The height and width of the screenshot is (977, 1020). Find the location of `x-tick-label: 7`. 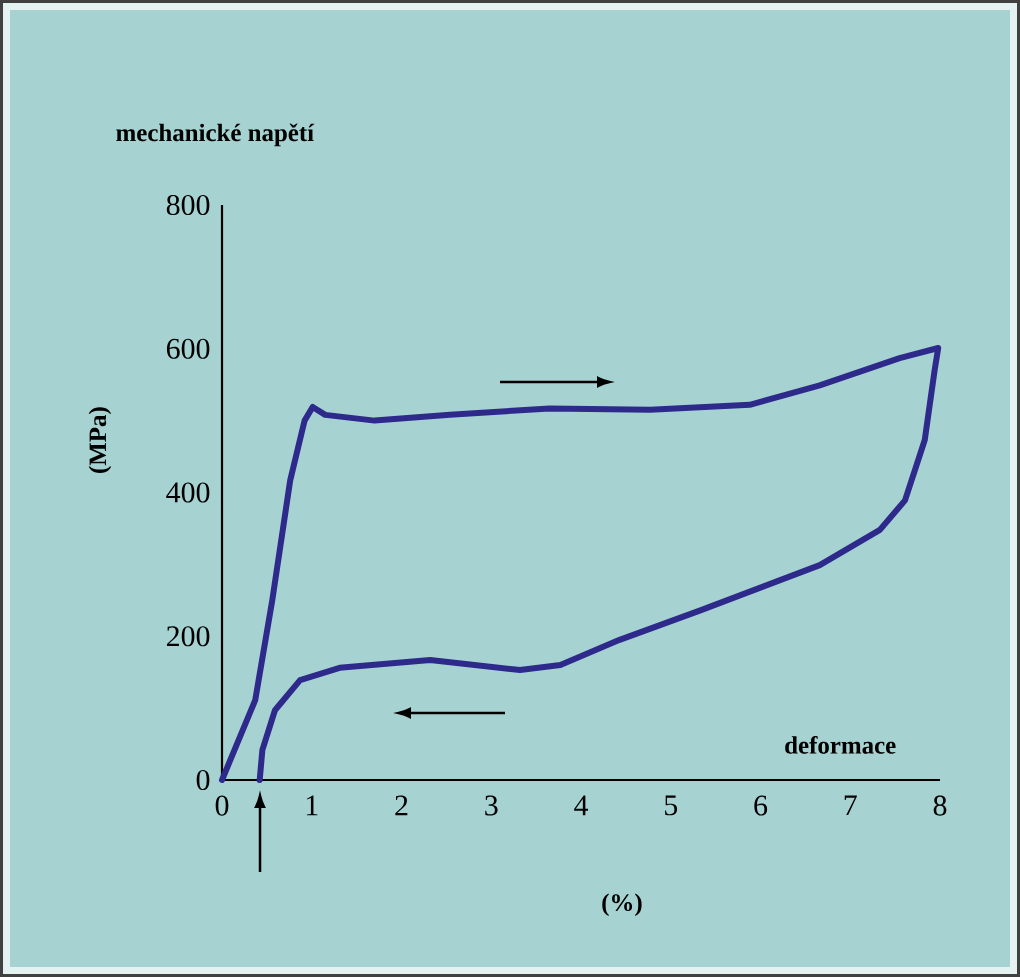

x-tick-label: 7 is located at coordinates (850, 805).